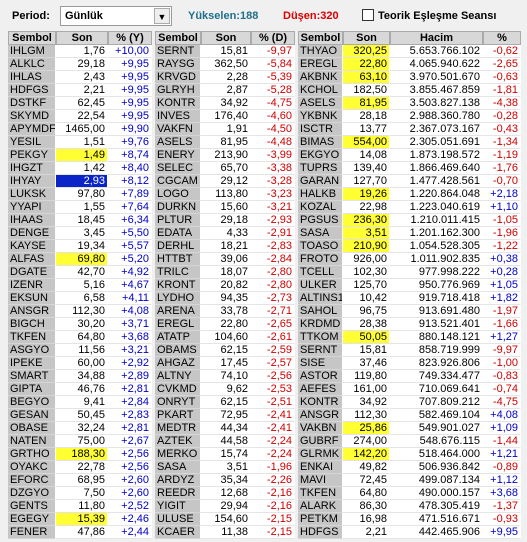 This screenshot has width=527, height=542. What do you see at coordinates (178, 77) in the screenshot?
I see `symbol: KRVGD` at bounding box center [178, 77].